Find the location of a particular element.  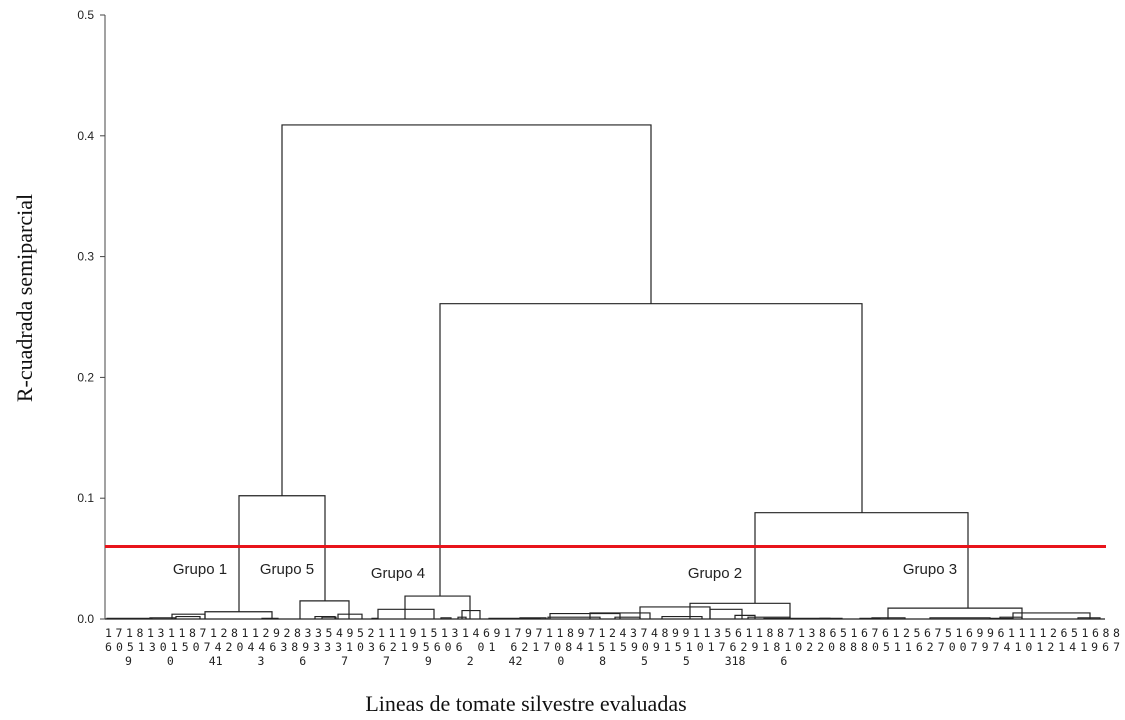

group-label-1: Grupo 1 is located at coordinates (200, 569).